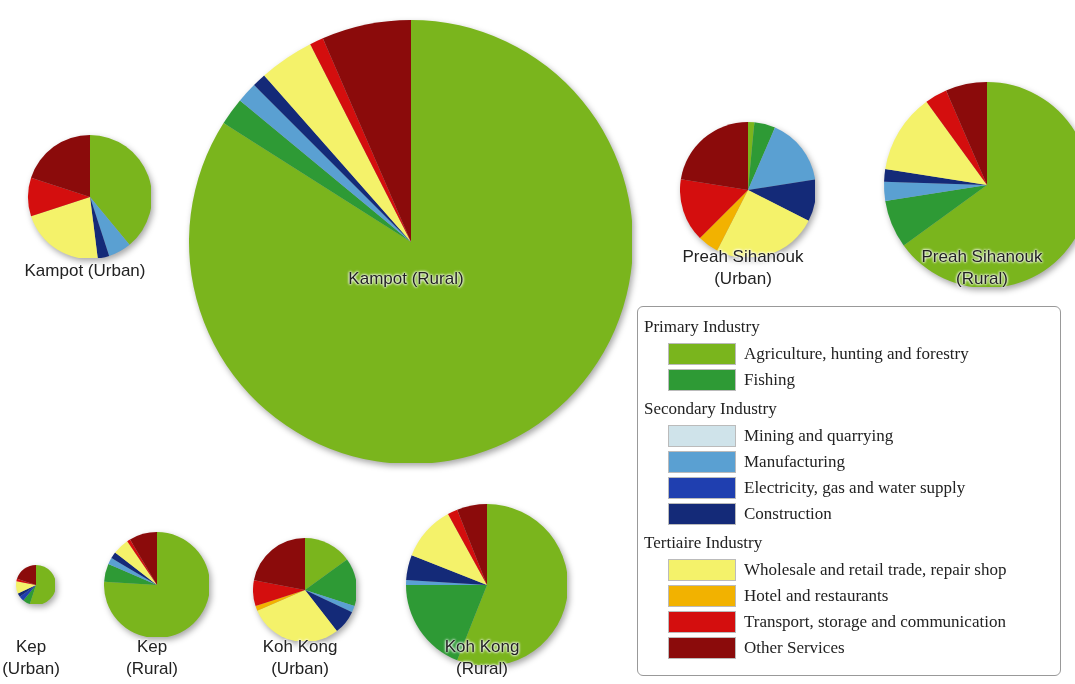  I want to click on text: Koh Kong (Urban), so click(300, 658).